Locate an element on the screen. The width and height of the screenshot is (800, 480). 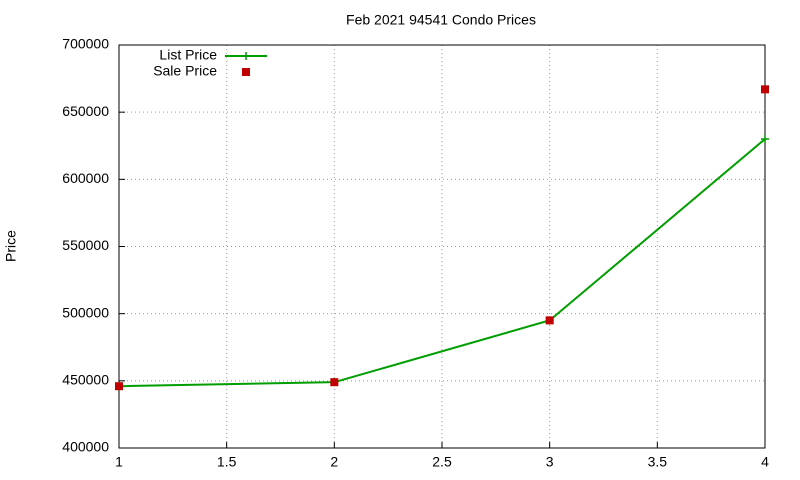
y-tick-label: 450000 is located at coordinates (85, 380).